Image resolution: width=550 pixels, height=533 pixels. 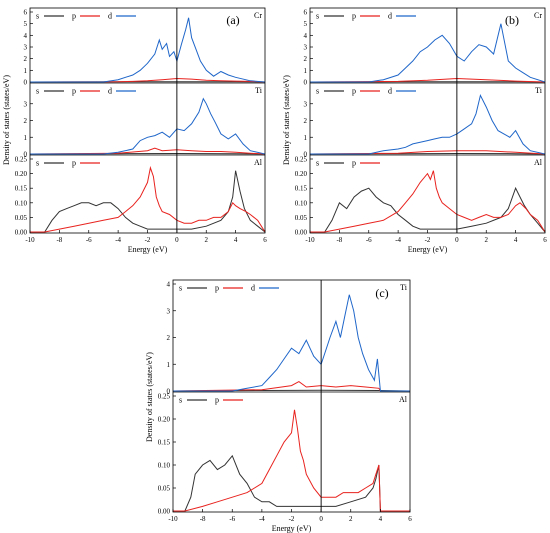 I want to click on x-tick-label: -4, so click(x=398, y=240).